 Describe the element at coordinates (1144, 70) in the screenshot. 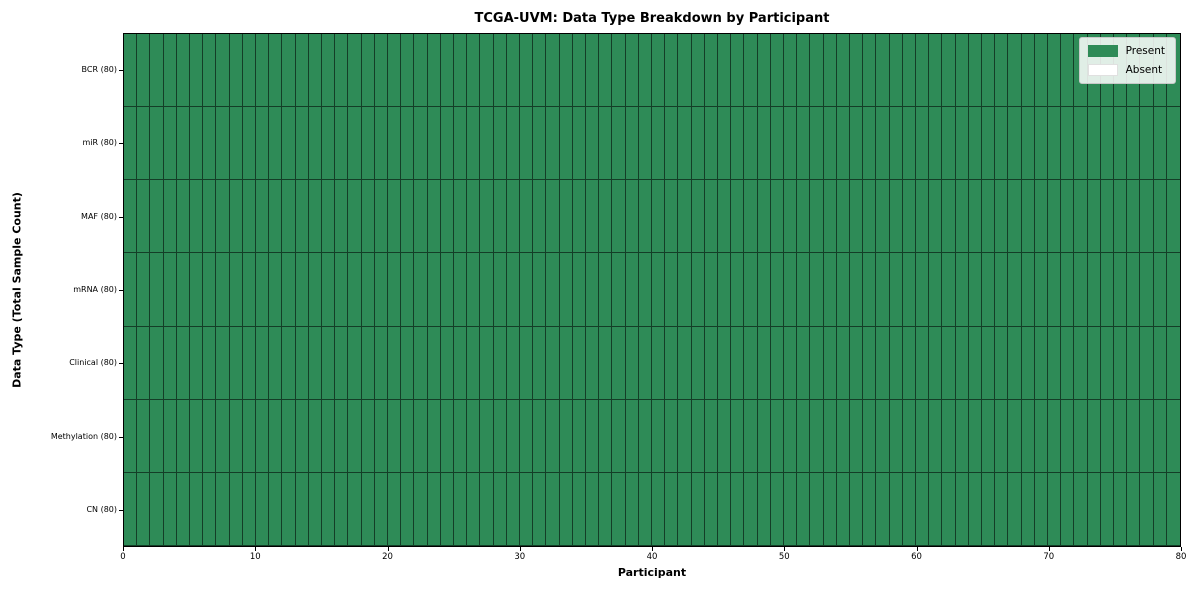

I see `legend-label: Absent` at that location.